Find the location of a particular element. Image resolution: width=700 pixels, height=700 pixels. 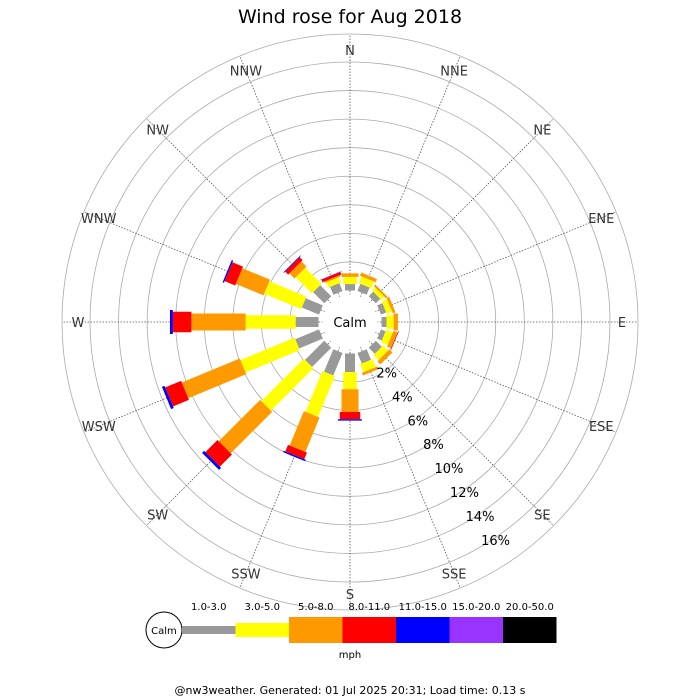

direction-label-wnw: WNW is located at coordinates (99, 219).